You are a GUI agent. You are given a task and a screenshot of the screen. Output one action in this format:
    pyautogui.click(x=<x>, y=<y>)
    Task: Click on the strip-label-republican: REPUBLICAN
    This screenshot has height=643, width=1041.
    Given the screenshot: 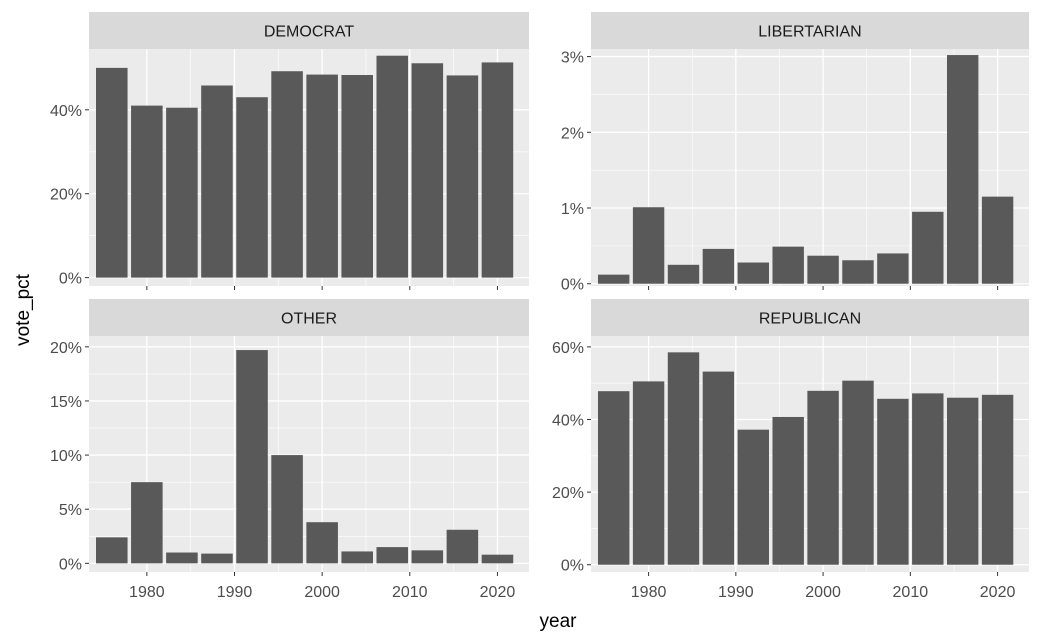 What is the action you would take?
    pyautogui.click(x=810, y=319)
    